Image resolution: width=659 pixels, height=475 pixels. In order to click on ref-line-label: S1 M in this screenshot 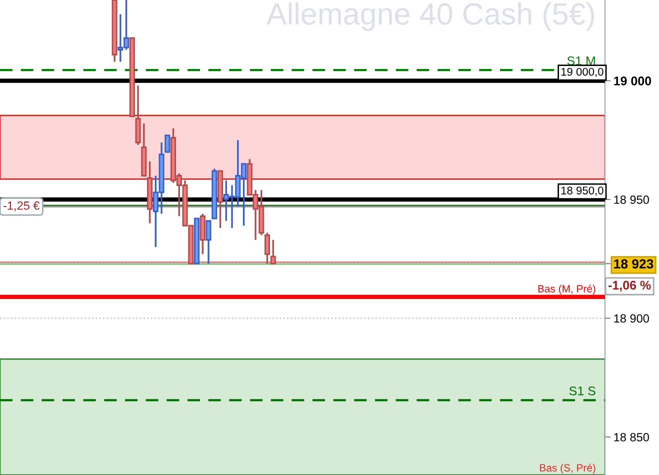, I will do `click(581, 61)`.